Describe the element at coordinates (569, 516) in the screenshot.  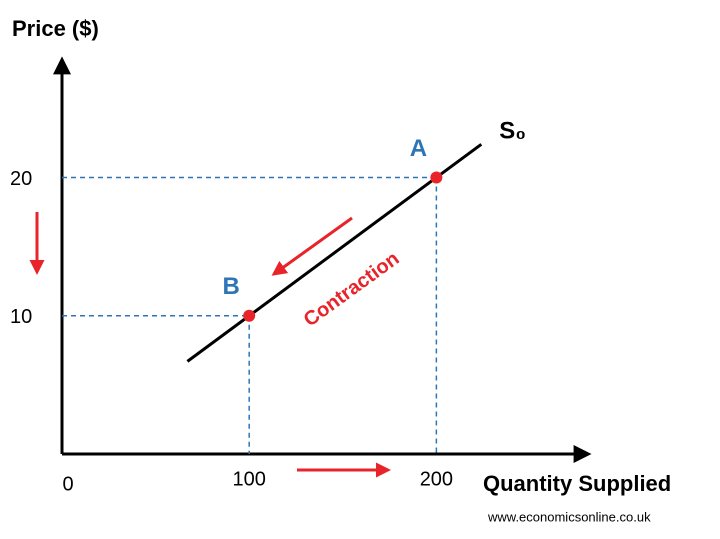
I see `source: www.economicsonline.co.uk` at that location.